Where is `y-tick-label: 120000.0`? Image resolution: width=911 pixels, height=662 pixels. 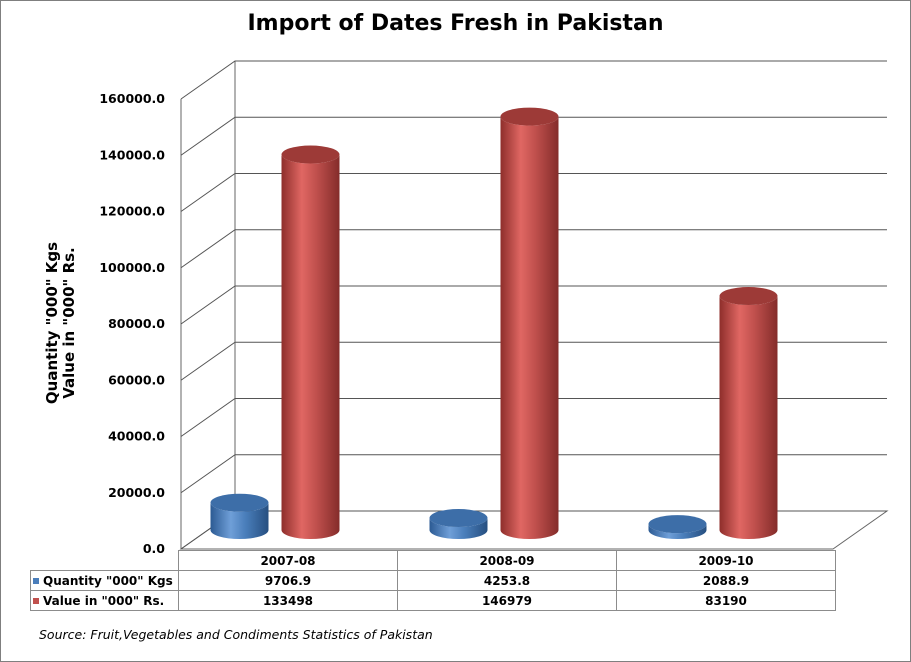 y-tick-label: 120000.0 is located at coordinates (132, 211).